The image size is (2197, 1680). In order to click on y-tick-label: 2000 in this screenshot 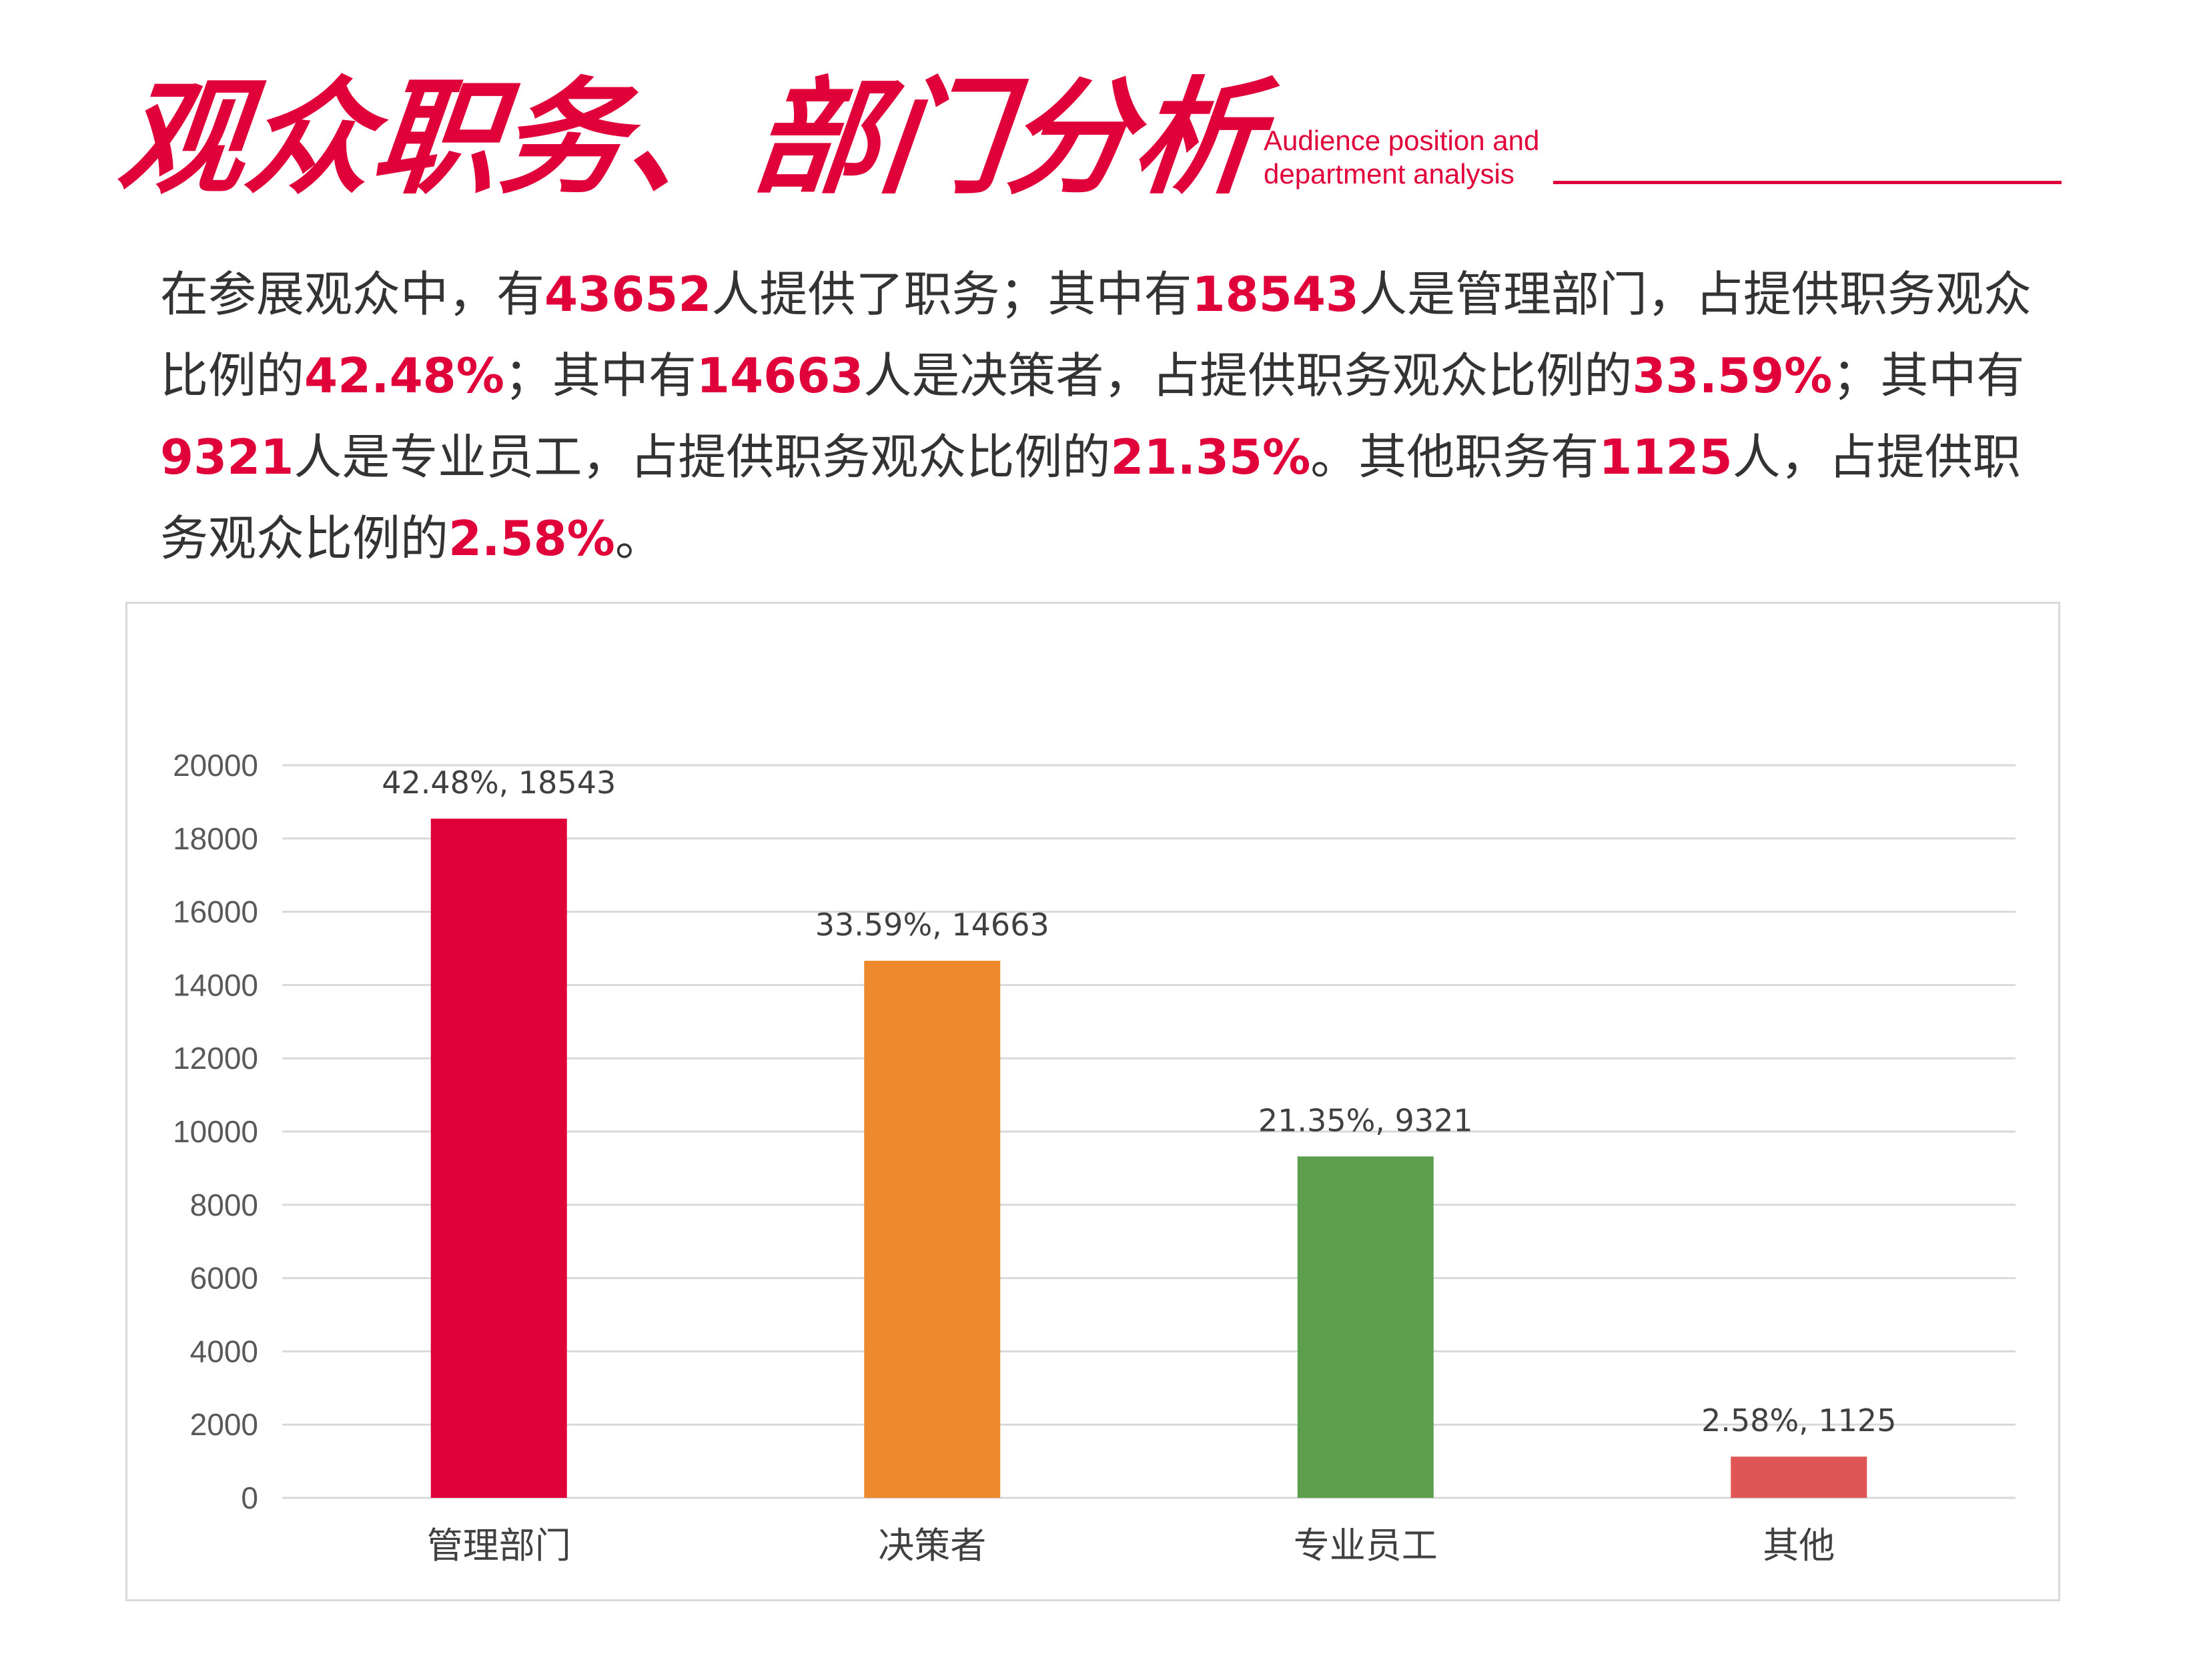, I will do `click(224, 1425)`.